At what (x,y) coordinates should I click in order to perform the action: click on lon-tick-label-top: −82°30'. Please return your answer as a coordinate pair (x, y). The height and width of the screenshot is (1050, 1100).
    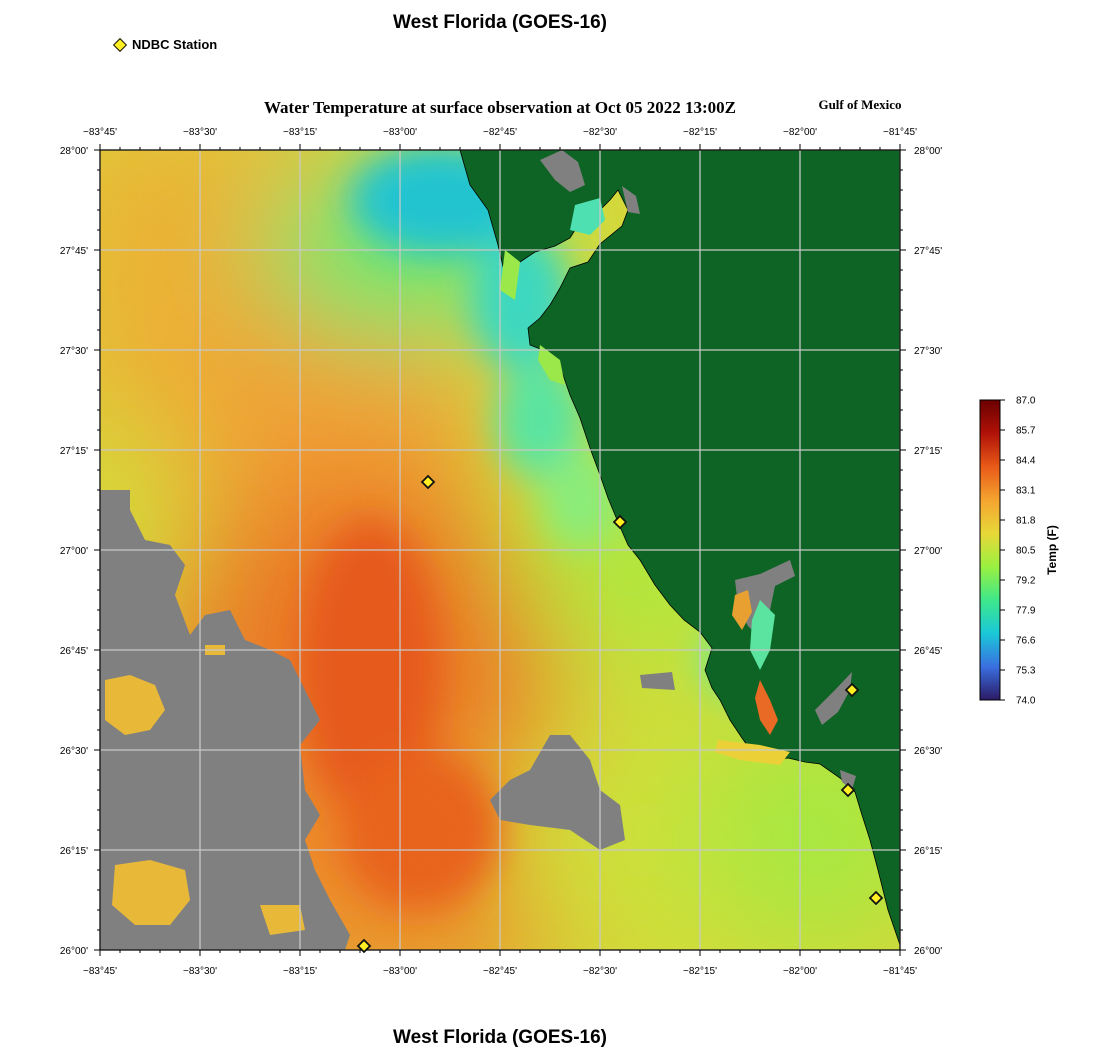
    Looking at the image, I should click on (600, 132).